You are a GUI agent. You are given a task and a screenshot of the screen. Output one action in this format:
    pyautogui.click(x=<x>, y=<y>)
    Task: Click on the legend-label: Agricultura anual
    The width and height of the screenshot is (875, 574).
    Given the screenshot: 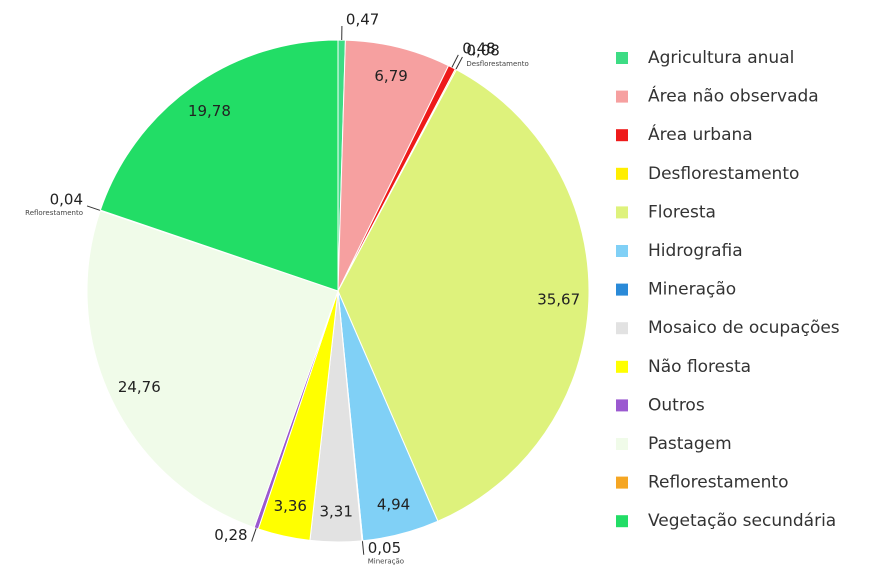 What is the action you would take?
    pyautogui.click(x=721, y=58)
    